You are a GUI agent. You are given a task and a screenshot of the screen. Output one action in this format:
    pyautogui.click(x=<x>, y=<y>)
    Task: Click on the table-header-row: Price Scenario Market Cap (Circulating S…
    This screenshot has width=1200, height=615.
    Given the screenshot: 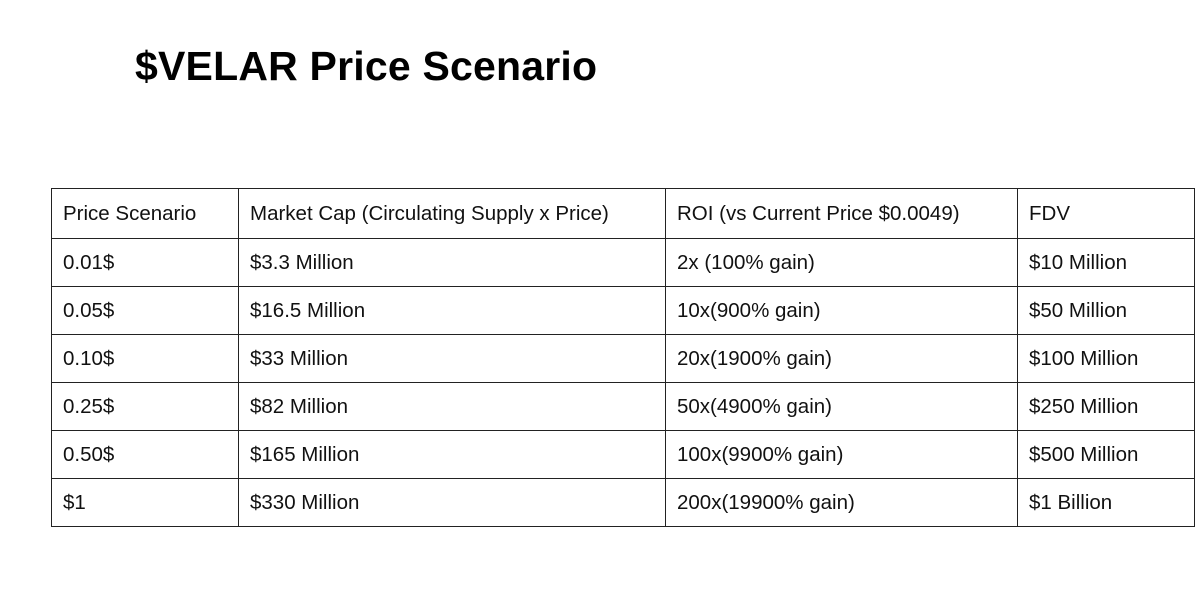 What is the action you would take?
    pyautogui.click(x=623, y=213)
    